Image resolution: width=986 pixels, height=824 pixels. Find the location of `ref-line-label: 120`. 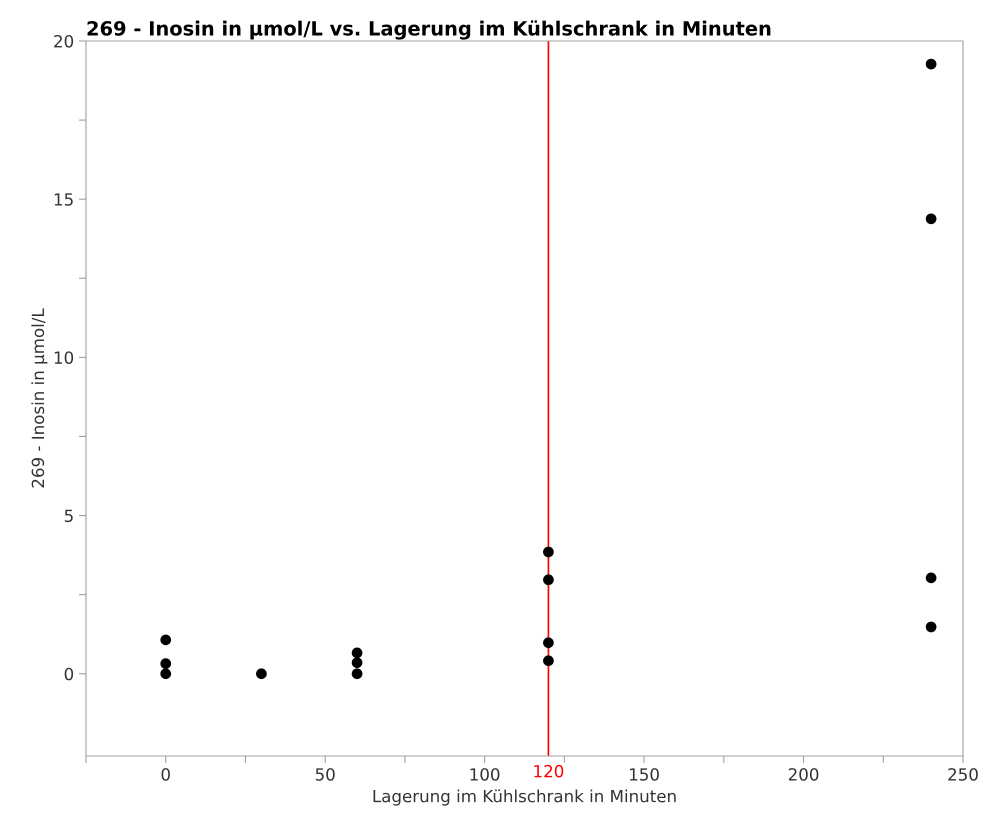

ref-line-label: 120 is located at coordinates (549, 771).